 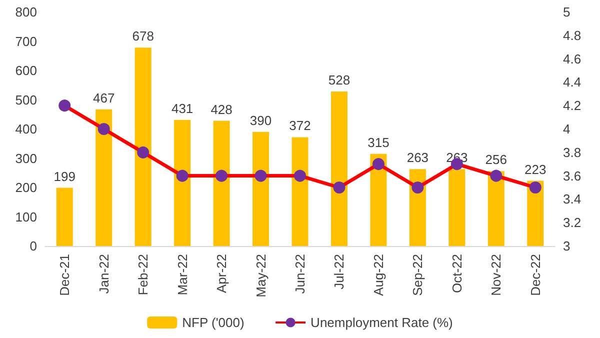 What do you see at coordinates (103, 98) in the screenshot?
I see `data-label: 467` at bounding box center [103, 98].